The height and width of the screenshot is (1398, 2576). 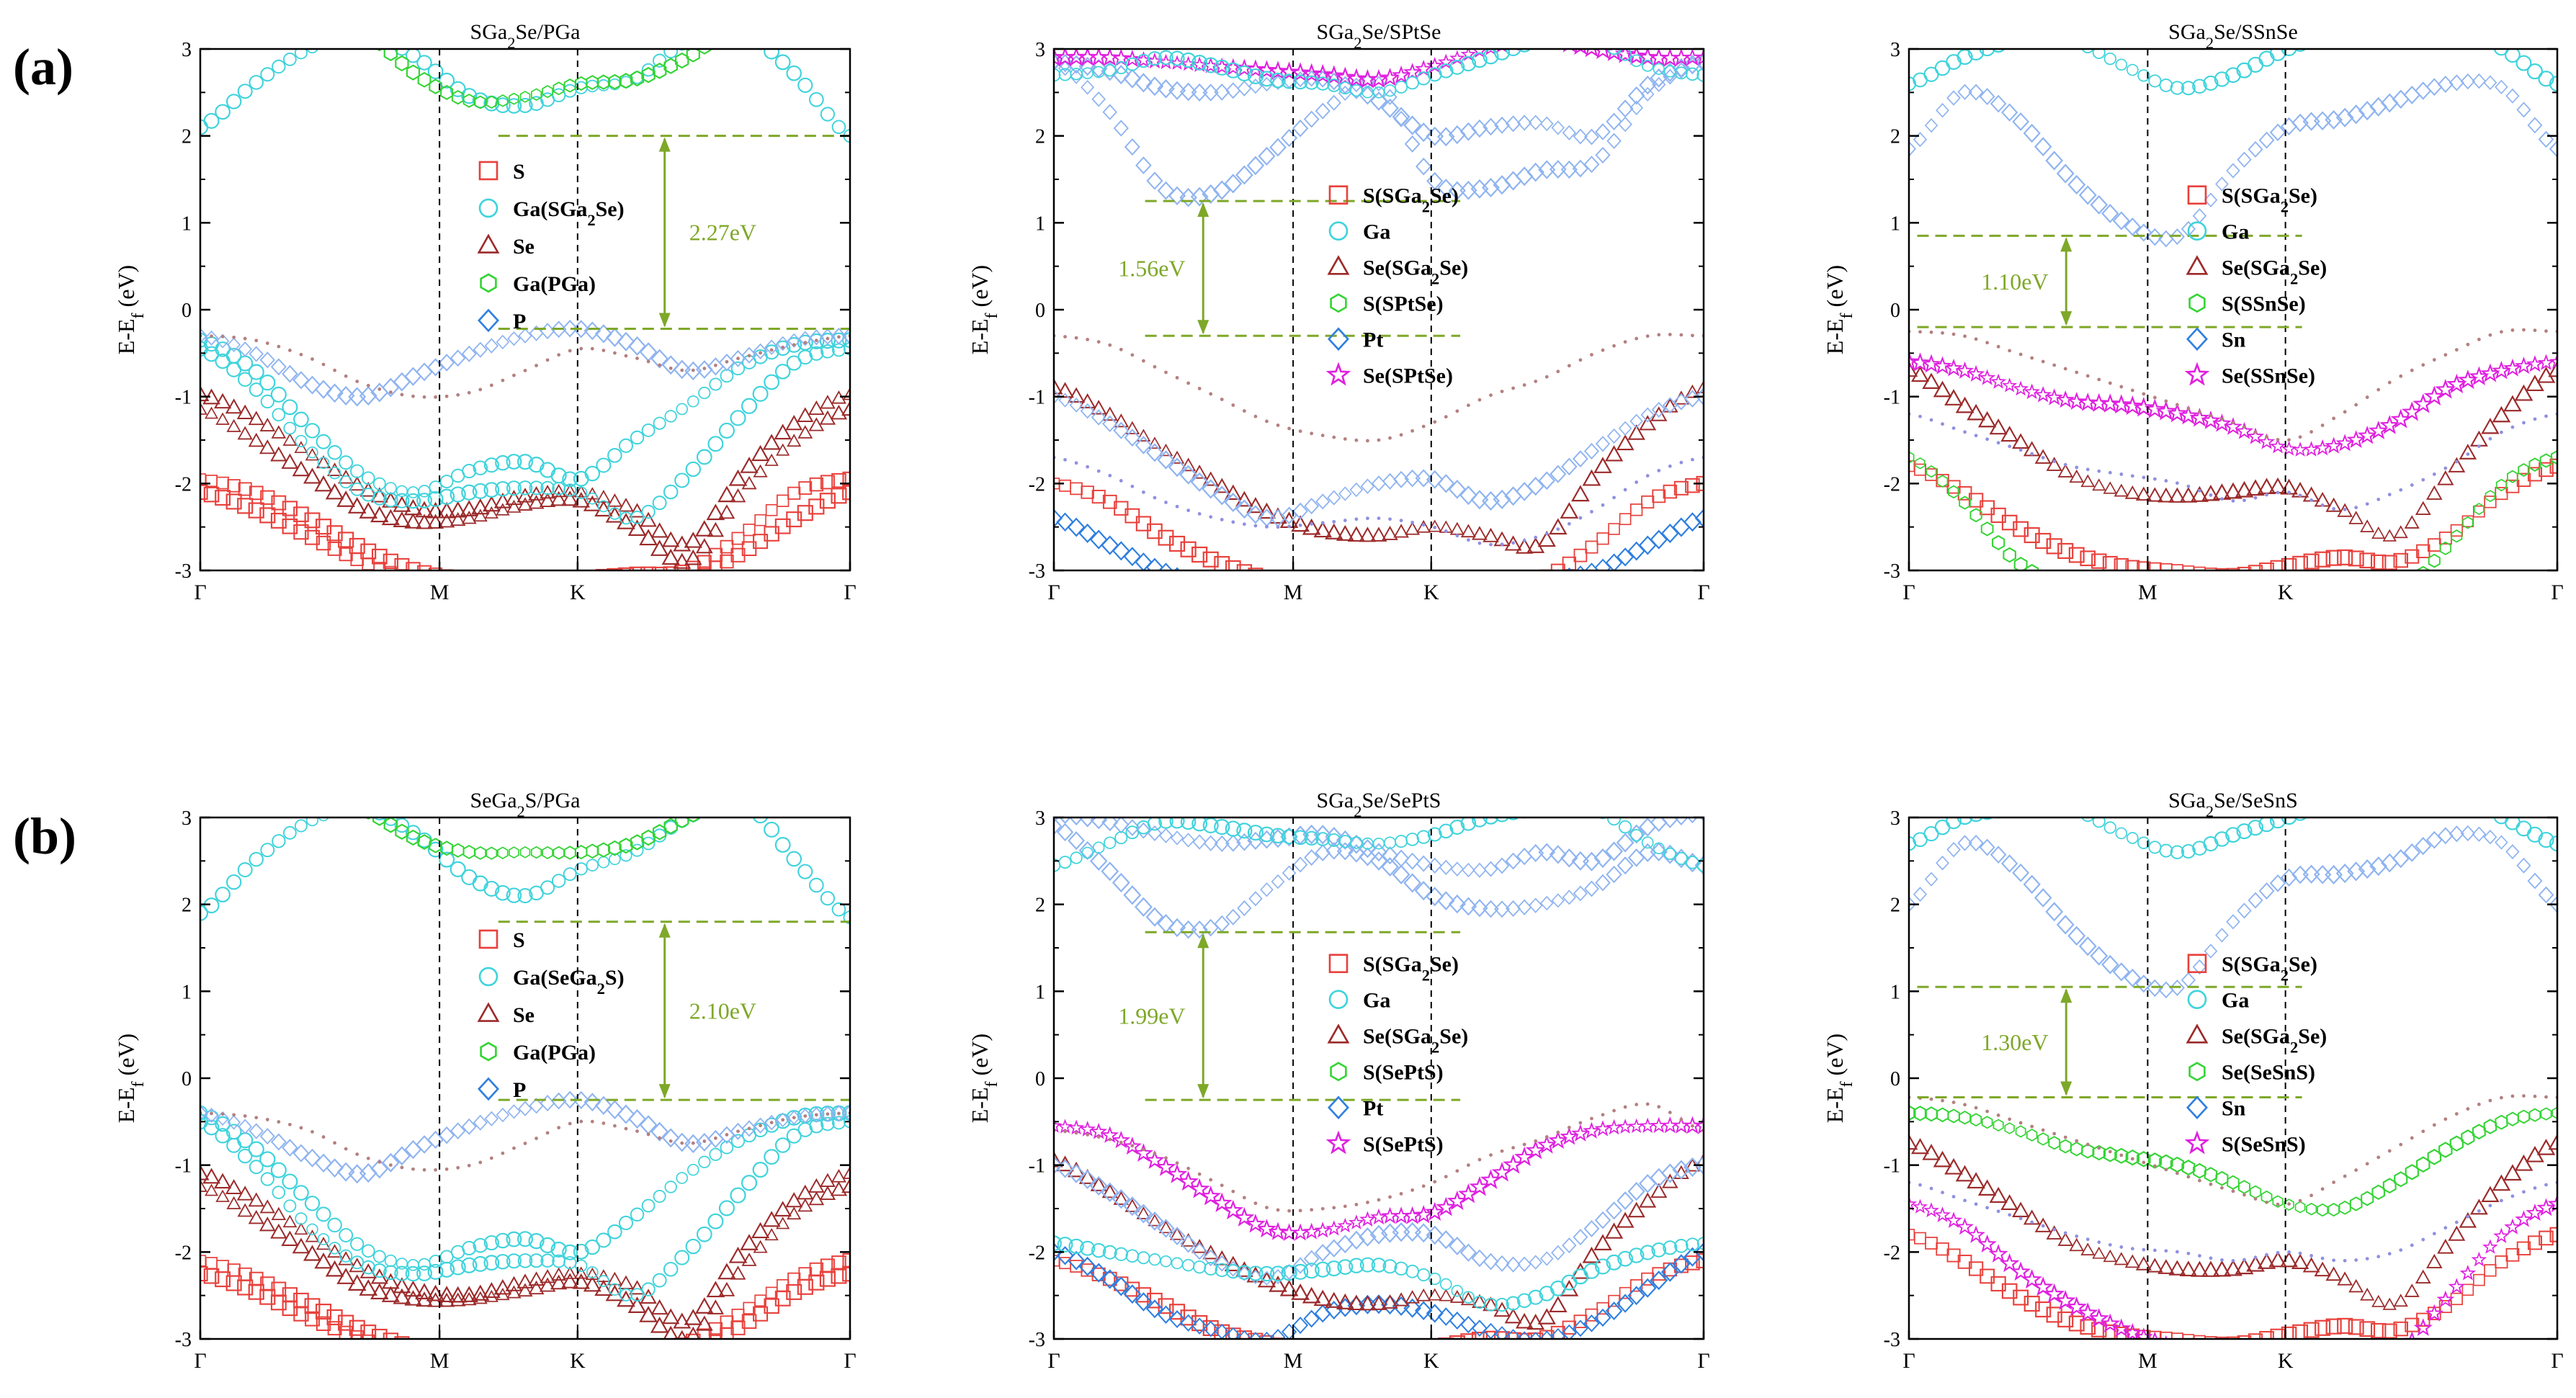 What do you see at coordinates (1892, 1253) in the screenshot?
I see `y-tick-label: -2` at bounding box center [1892, 1253].